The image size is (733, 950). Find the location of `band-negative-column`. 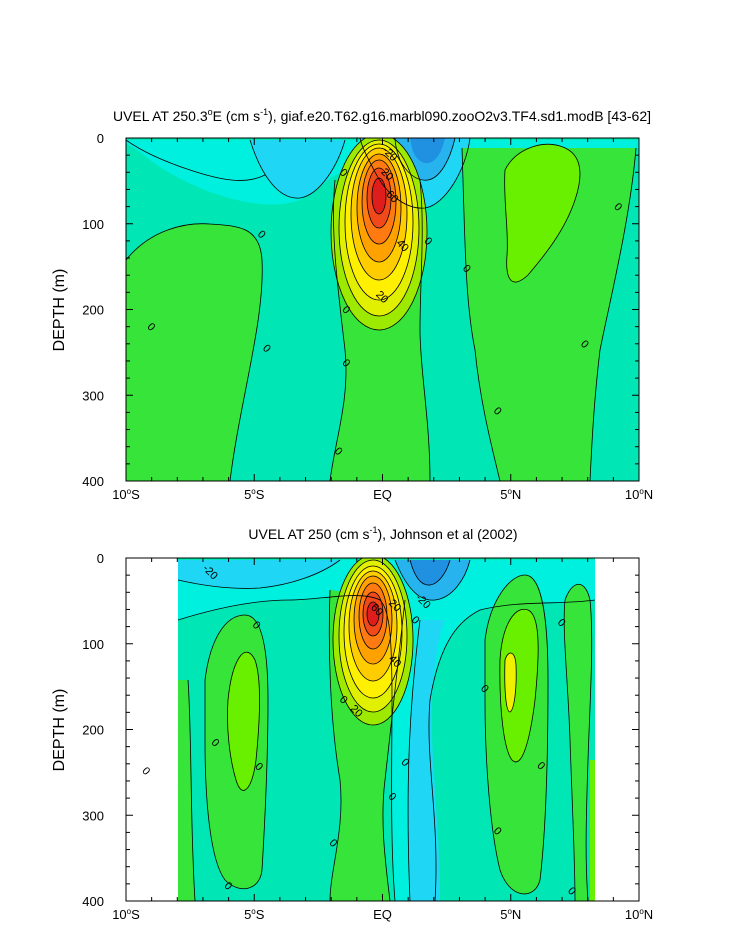

band-negative-column is located at coordinates (426, 760).